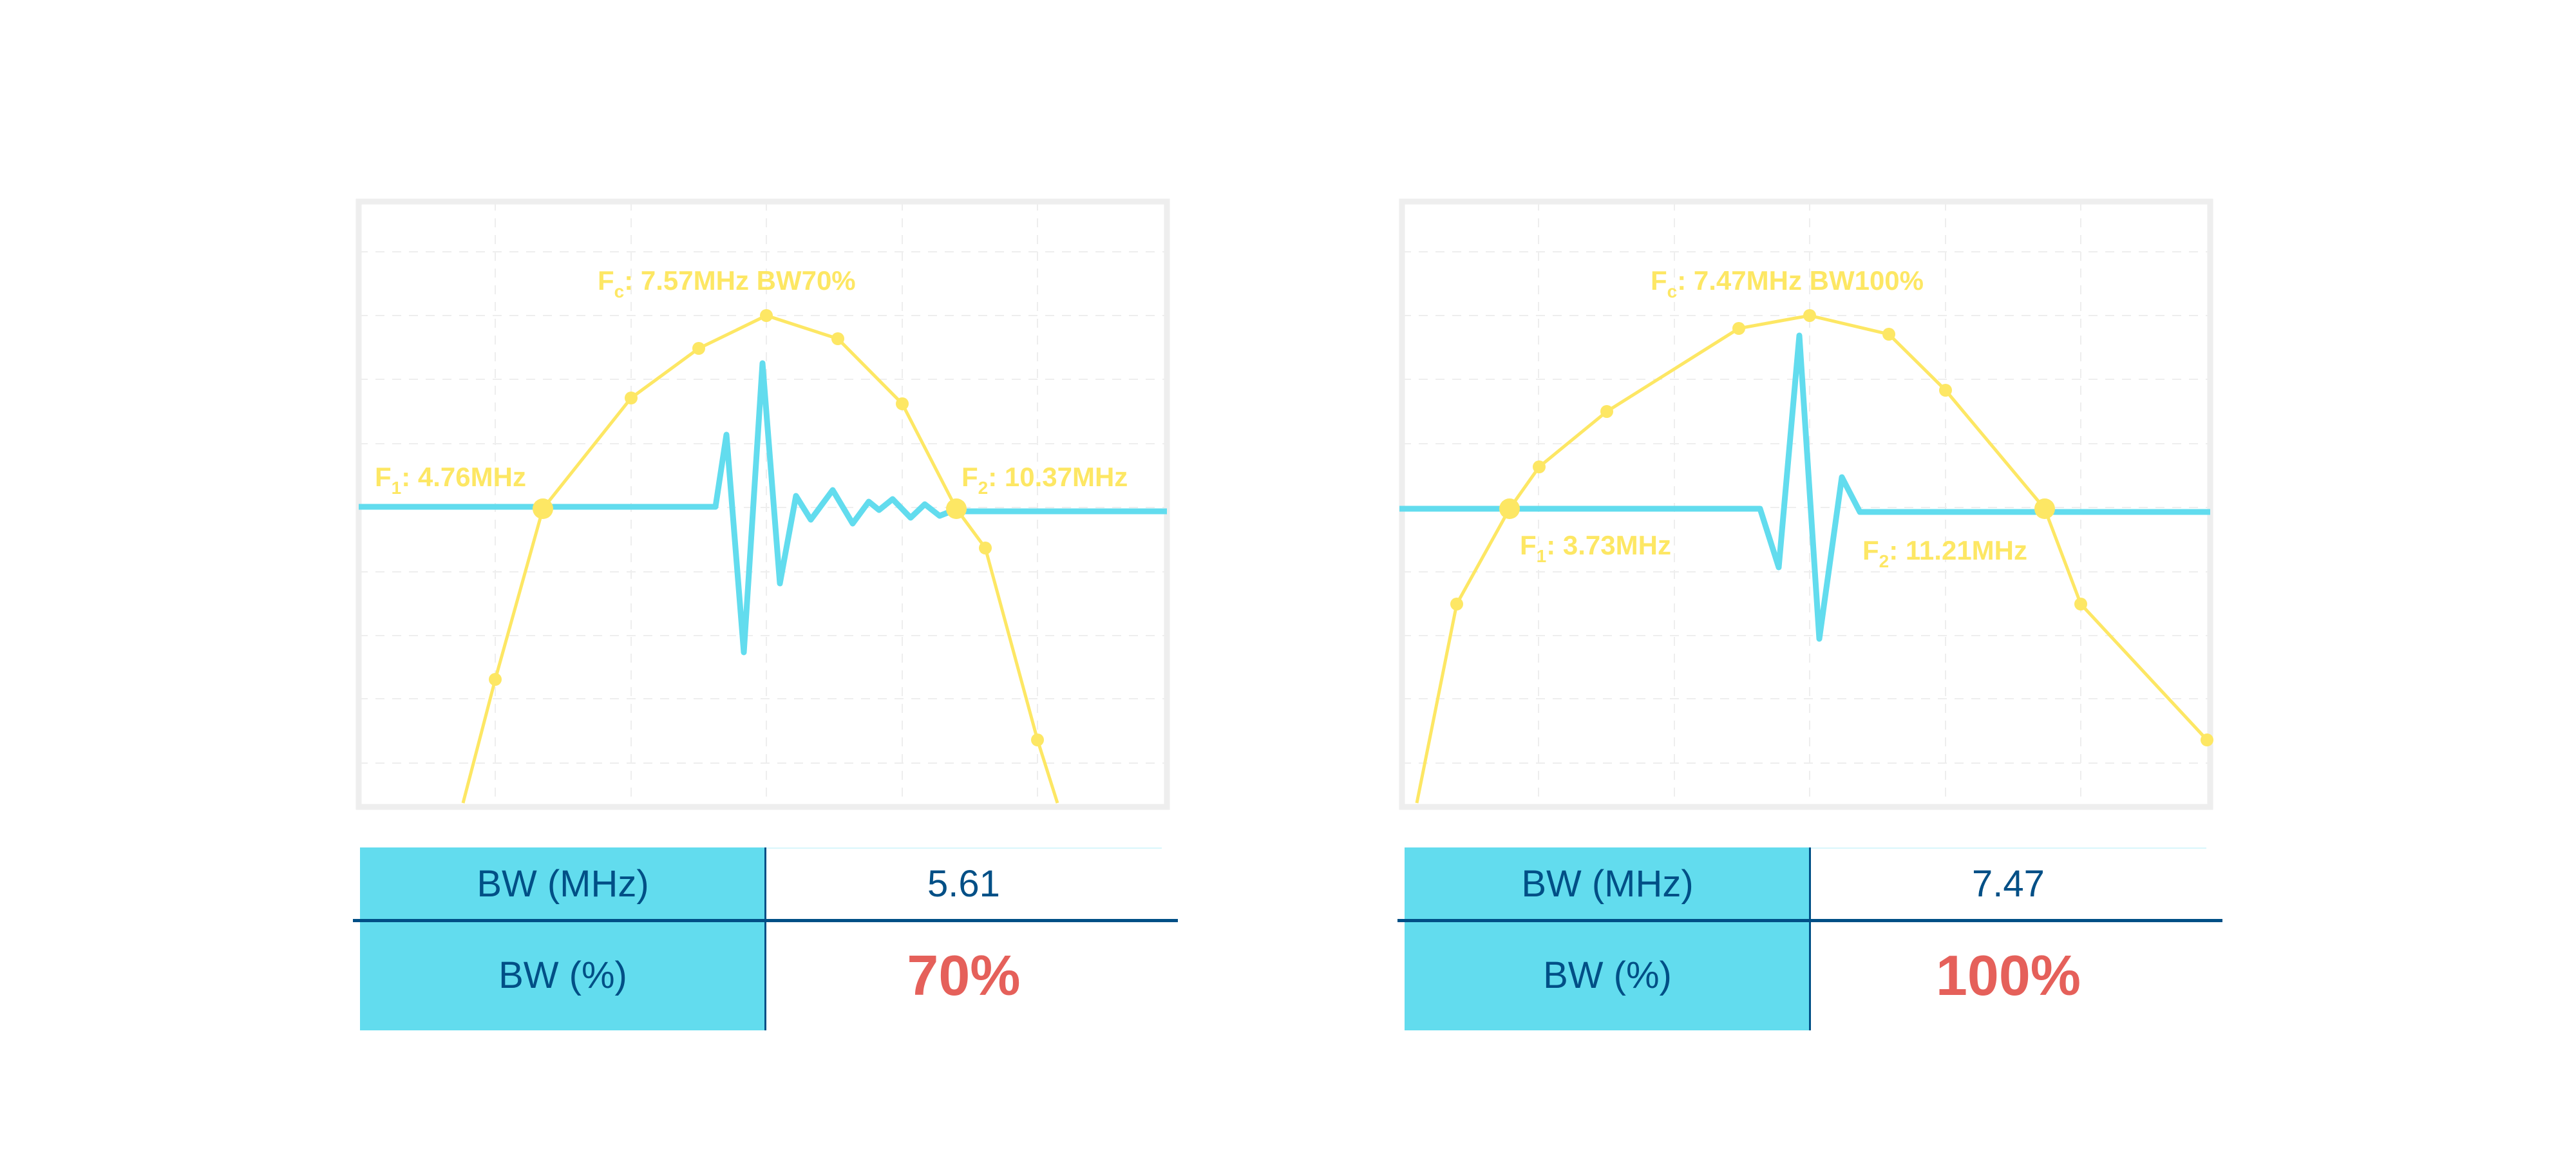 This screenshot has width=2576, height=1154. I want to click on bandwidth-table-right: BW (MHz) 7.47 BW (%) 100%, so click(1810, 938).